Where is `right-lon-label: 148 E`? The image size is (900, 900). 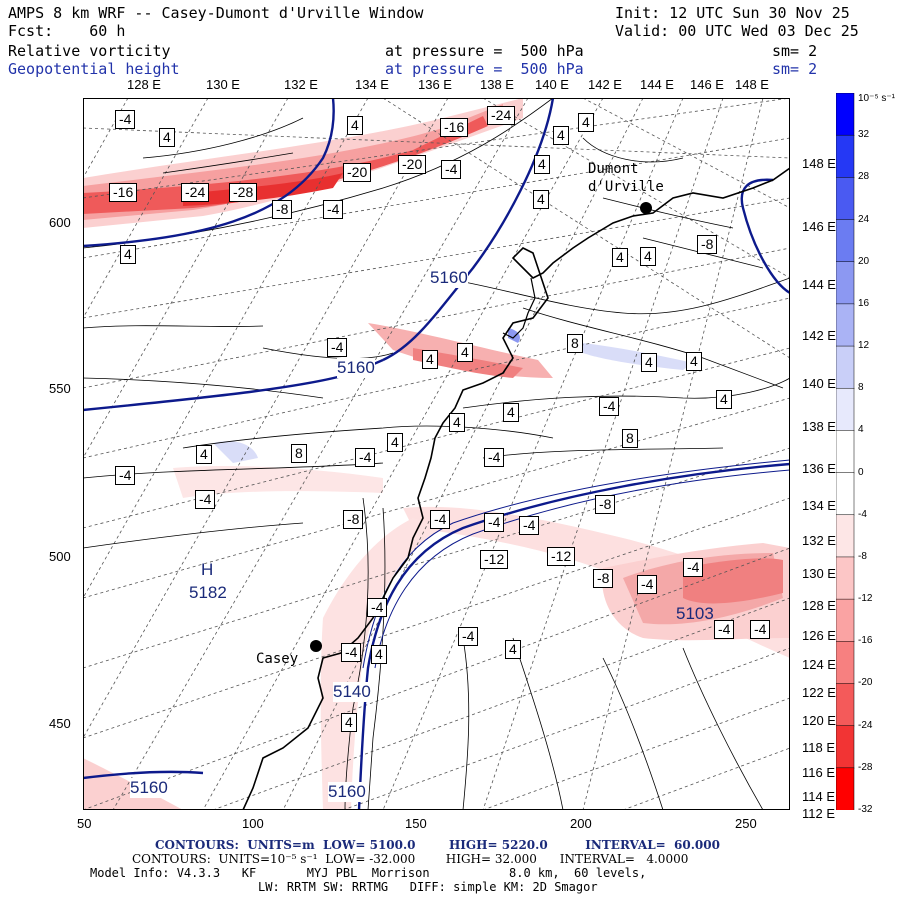 right-lon-label: 148 E is located at coordinates (819, 163).